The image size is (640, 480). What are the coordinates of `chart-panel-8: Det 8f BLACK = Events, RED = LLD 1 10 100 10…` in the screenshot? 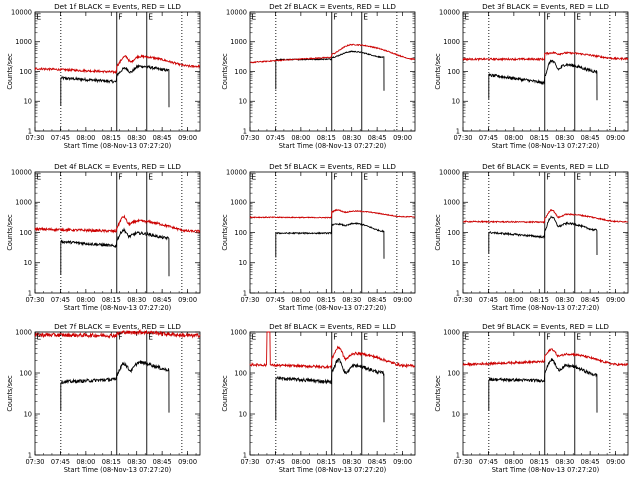 It's located at (318, 398).